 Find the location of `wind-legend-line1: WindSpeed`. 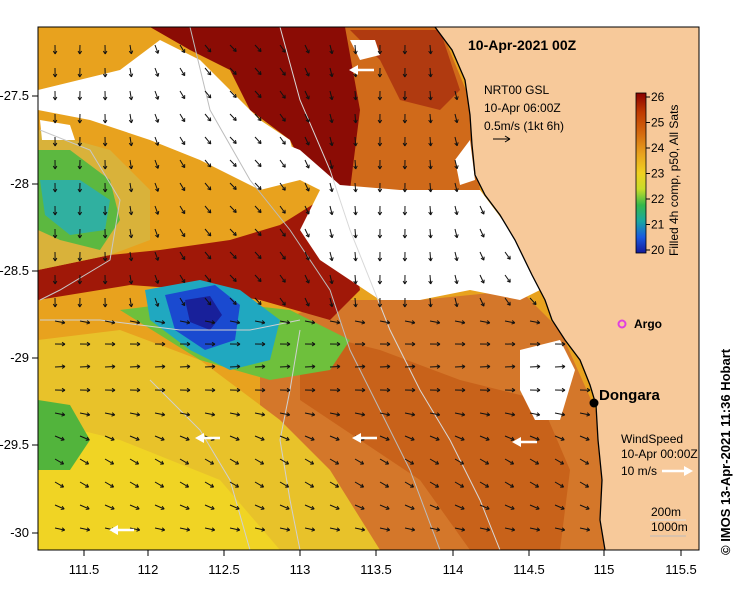

wind-legend-line1: WindSpeed is located at coordinates (652, 439).